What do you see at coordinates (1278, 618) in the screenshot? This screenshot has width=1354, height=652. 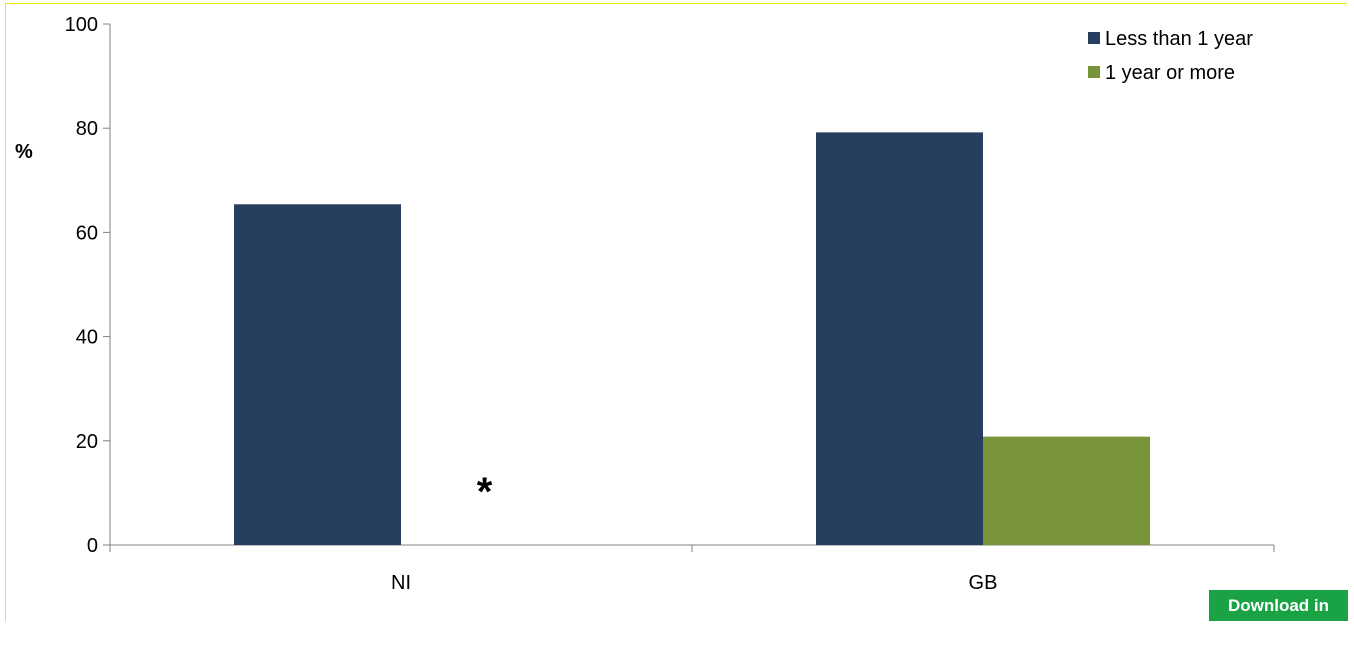 I see `download-excel-button: Download in excel` at bounding box center [1278, 618].